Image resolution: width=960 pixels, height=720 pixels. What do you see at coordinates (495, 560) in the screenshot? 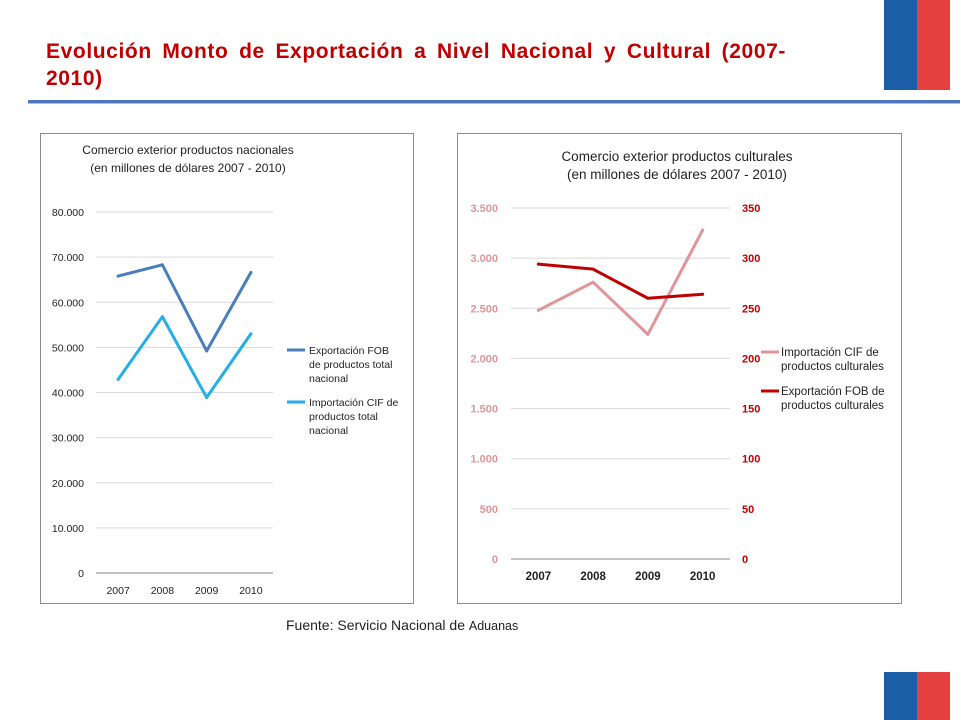
I see `y-left-tick-label: 0` at bounding box center [495, 560].